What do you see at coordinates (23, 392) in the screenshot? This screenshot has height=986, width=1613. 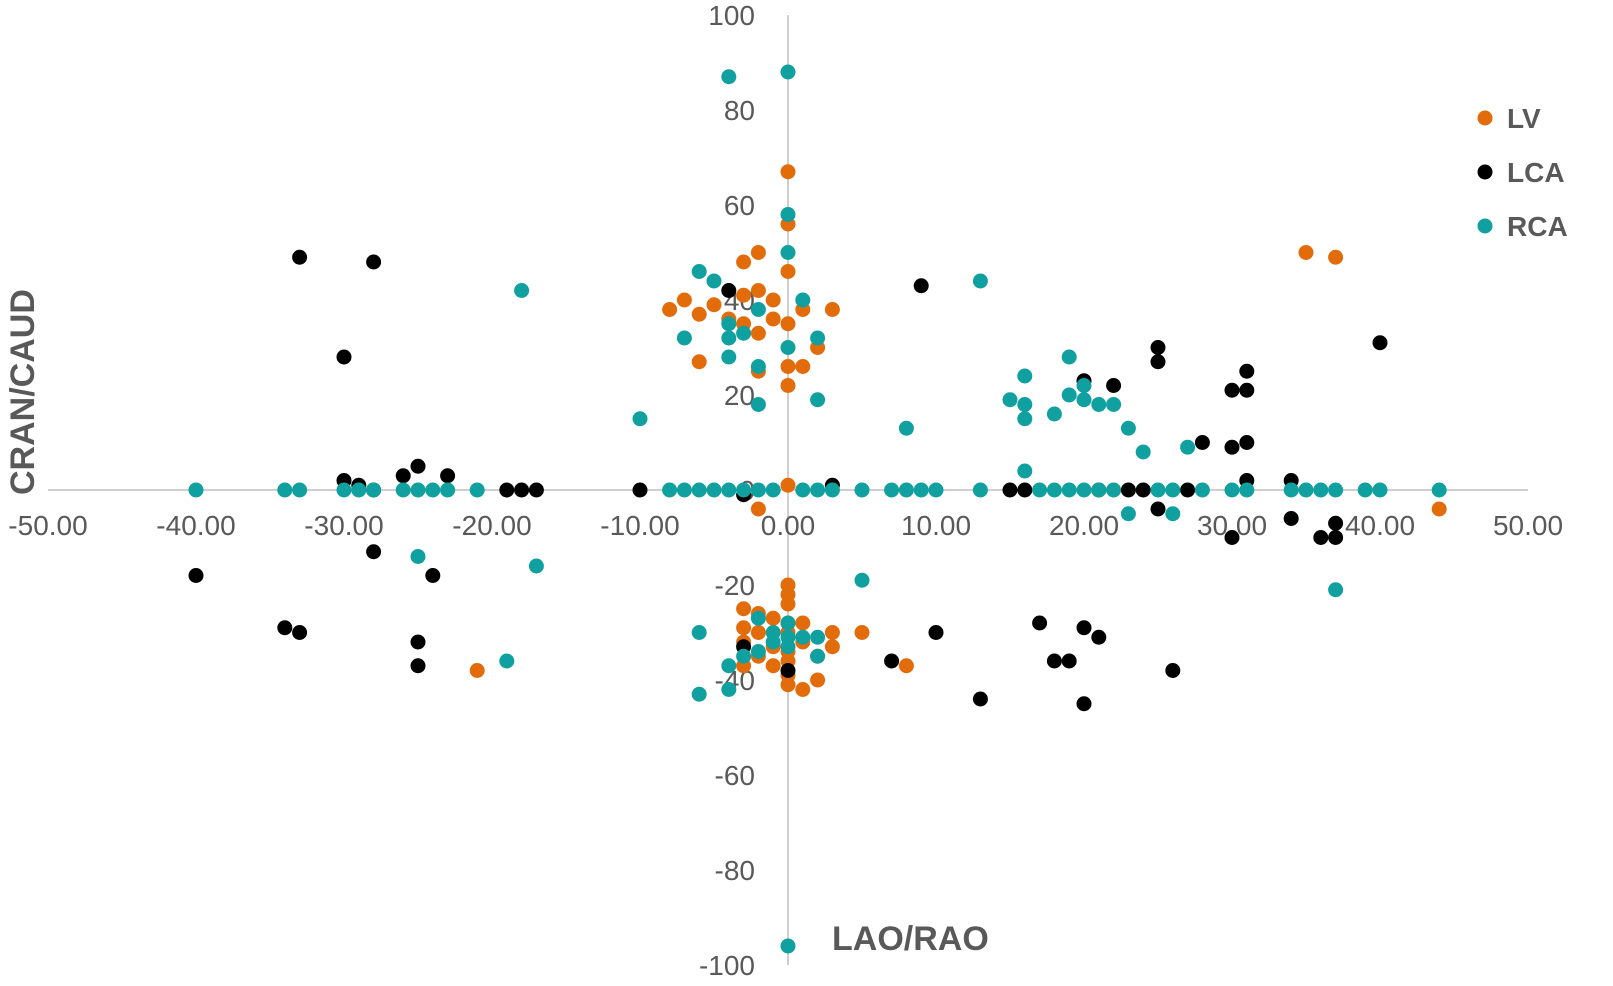 I see `y-axis-title: CRAN/CAUD` at bounding box center [23, 392].